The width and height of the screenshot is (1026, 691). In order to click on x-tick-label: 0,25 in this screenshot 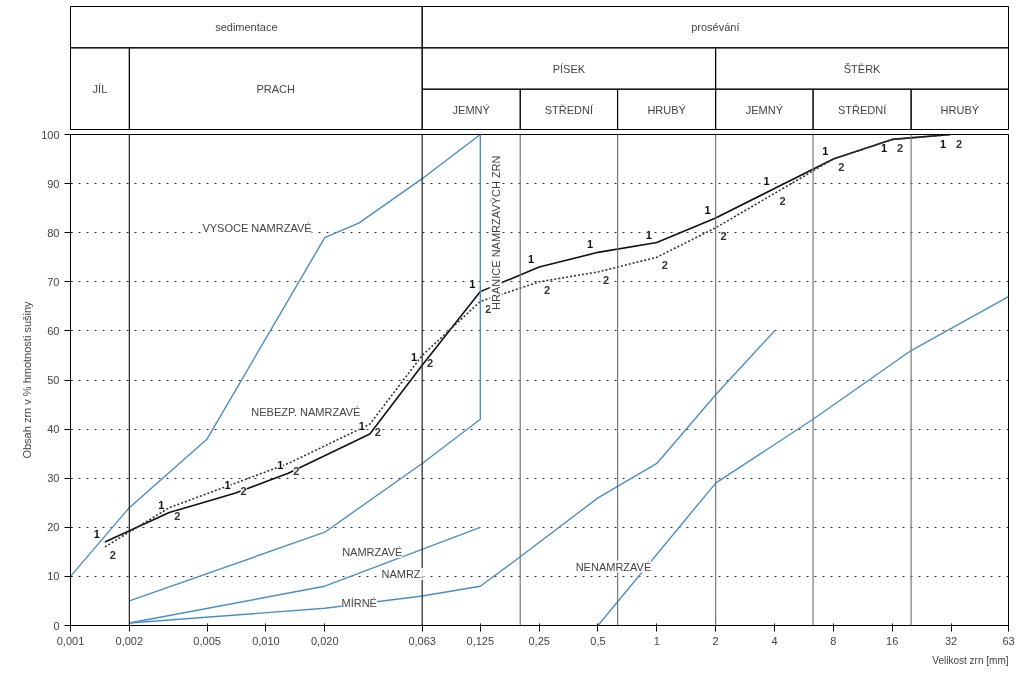, I will do `click(539, 640)`.